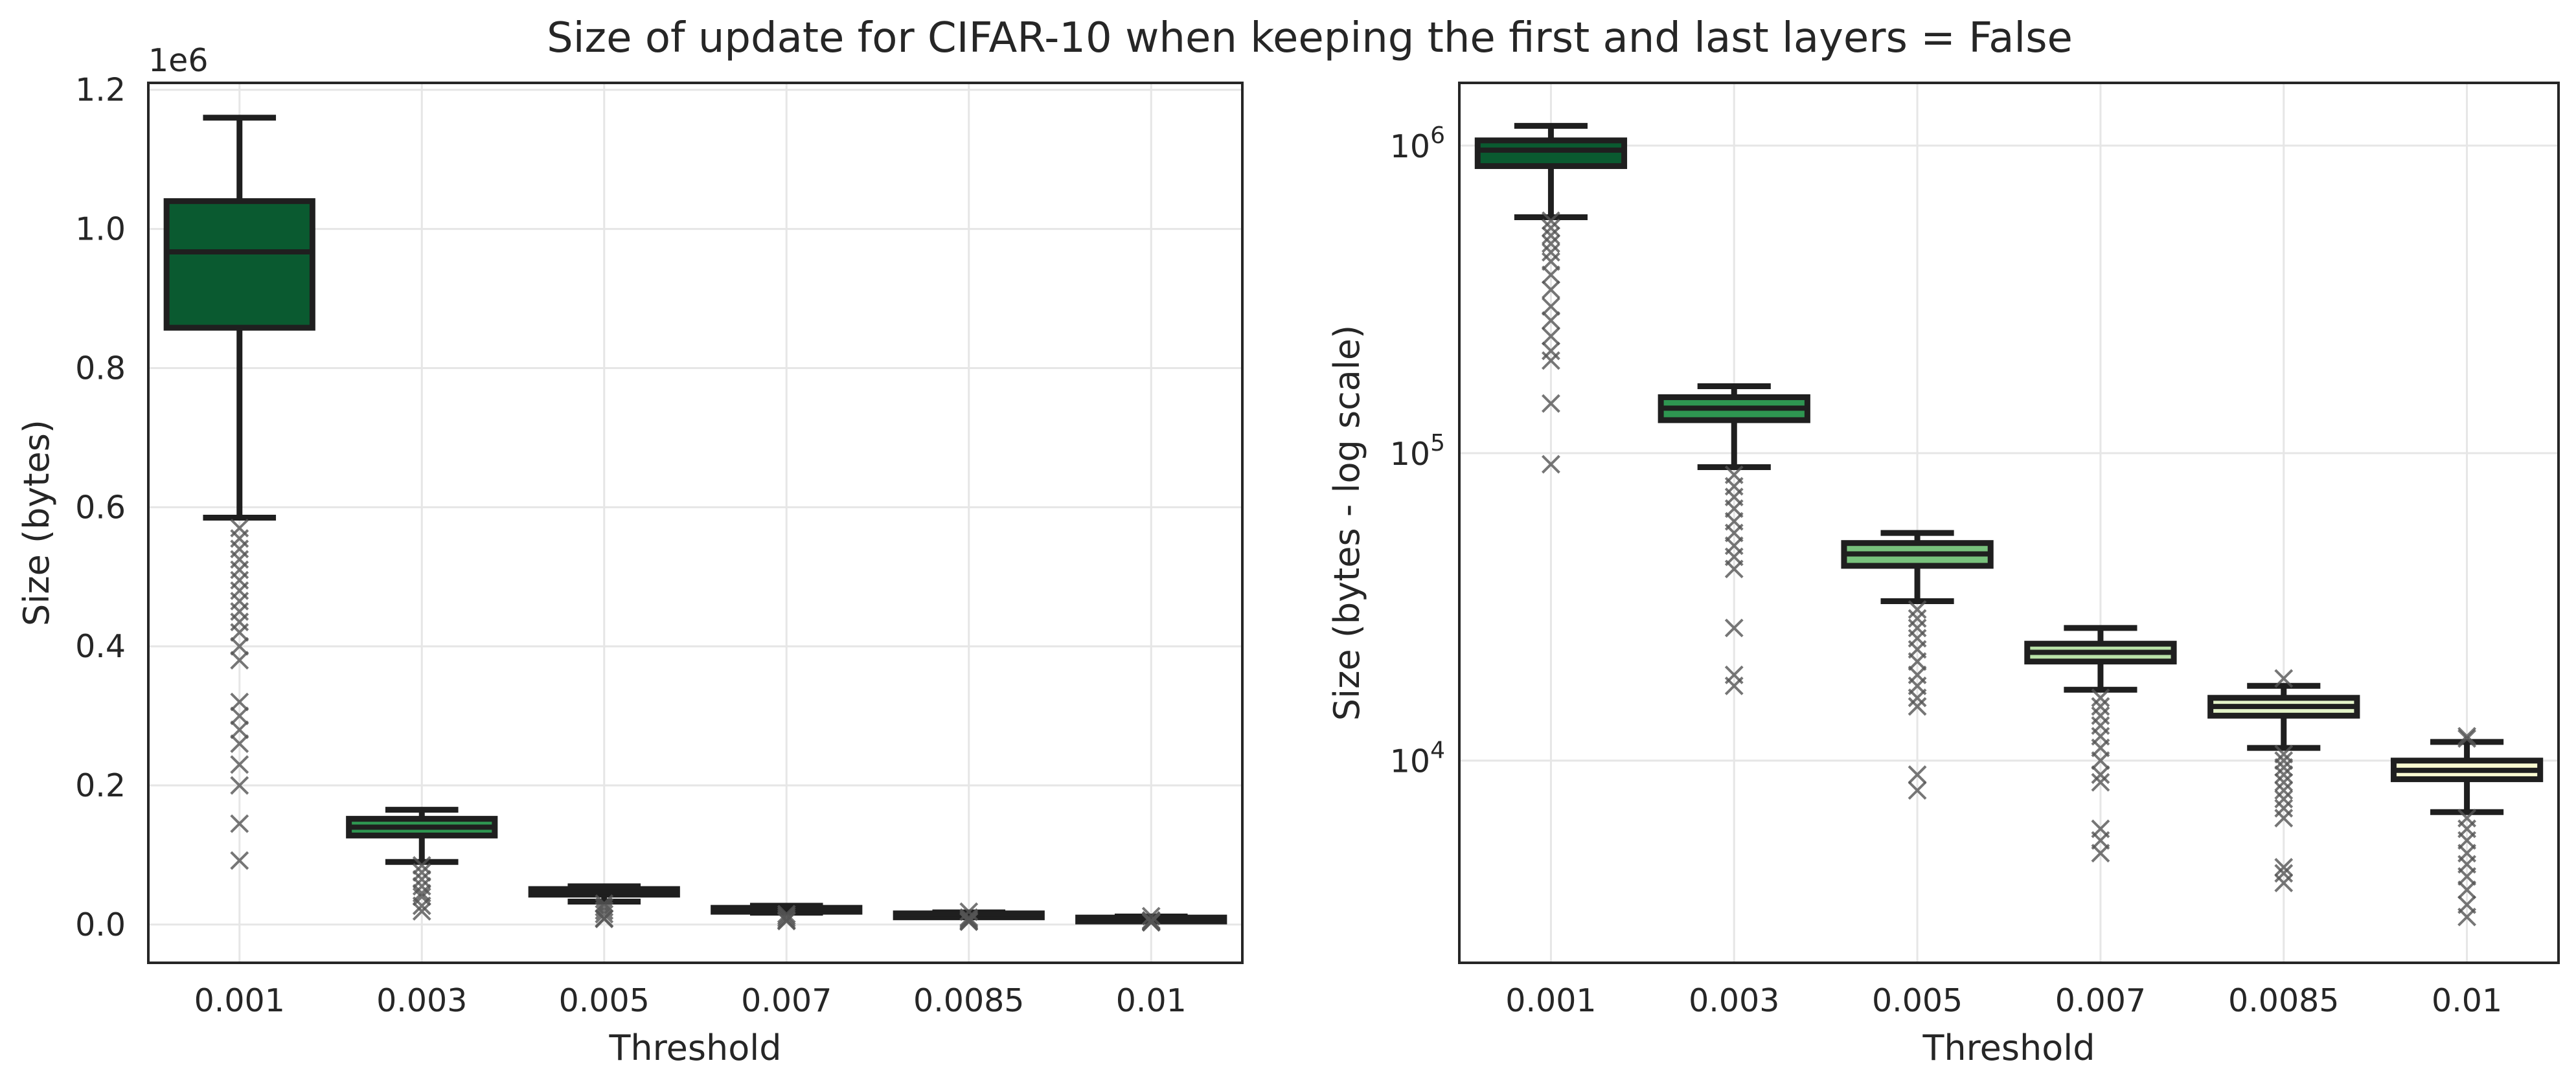 Image resolution: width=2576 pixels, height=1091 pixels. Describe the element at coordinates (1734, 539) in the screenshot. I see `box-0.003` at that location.